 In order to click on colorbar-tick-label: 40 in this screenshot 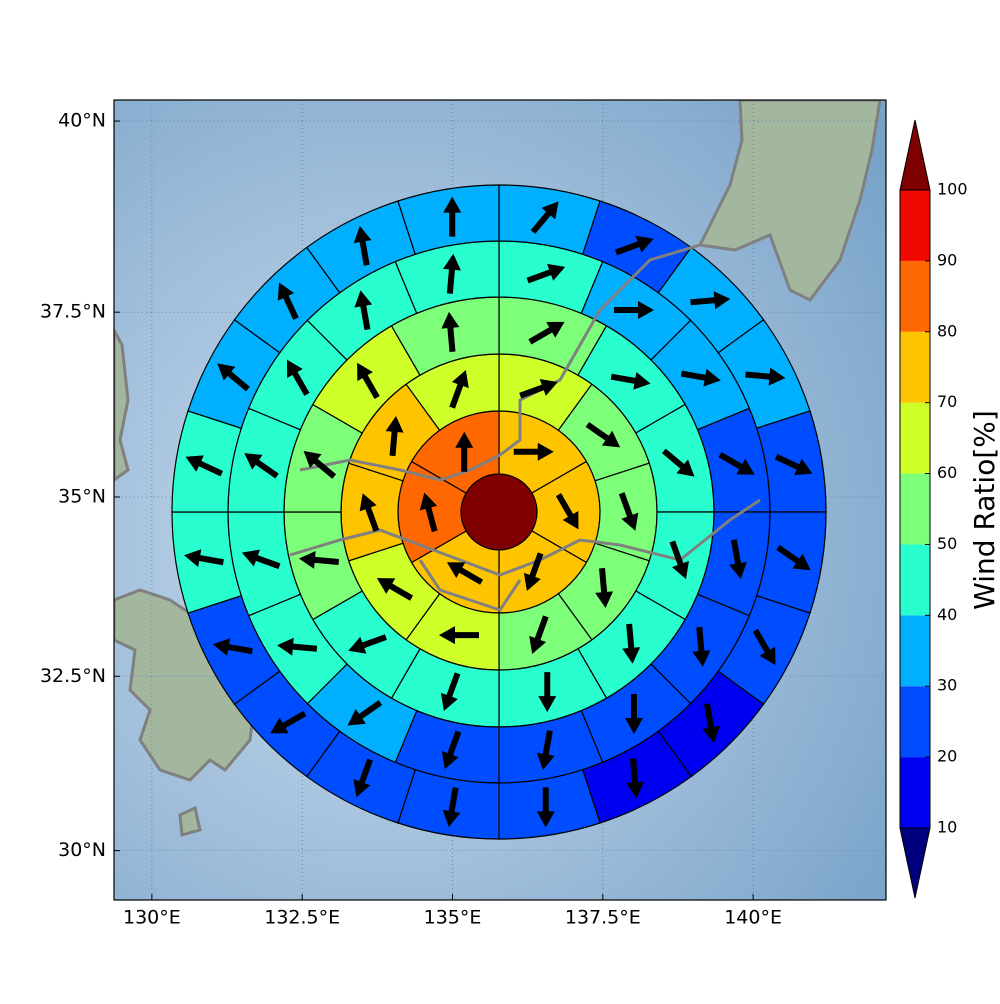, I will do `click(947, 614)`.